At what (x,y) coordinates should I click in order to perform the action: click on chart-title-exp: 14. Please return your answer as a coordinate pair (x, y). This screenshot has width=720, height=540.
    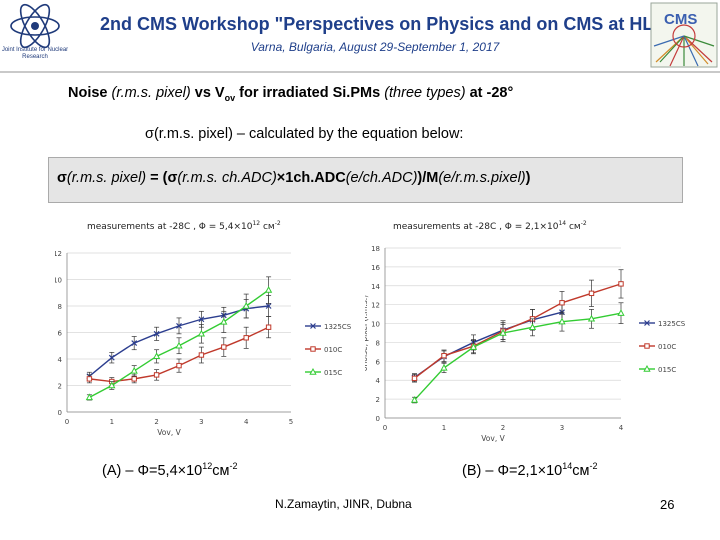
    Looking at the image, I should click on (562, 223).